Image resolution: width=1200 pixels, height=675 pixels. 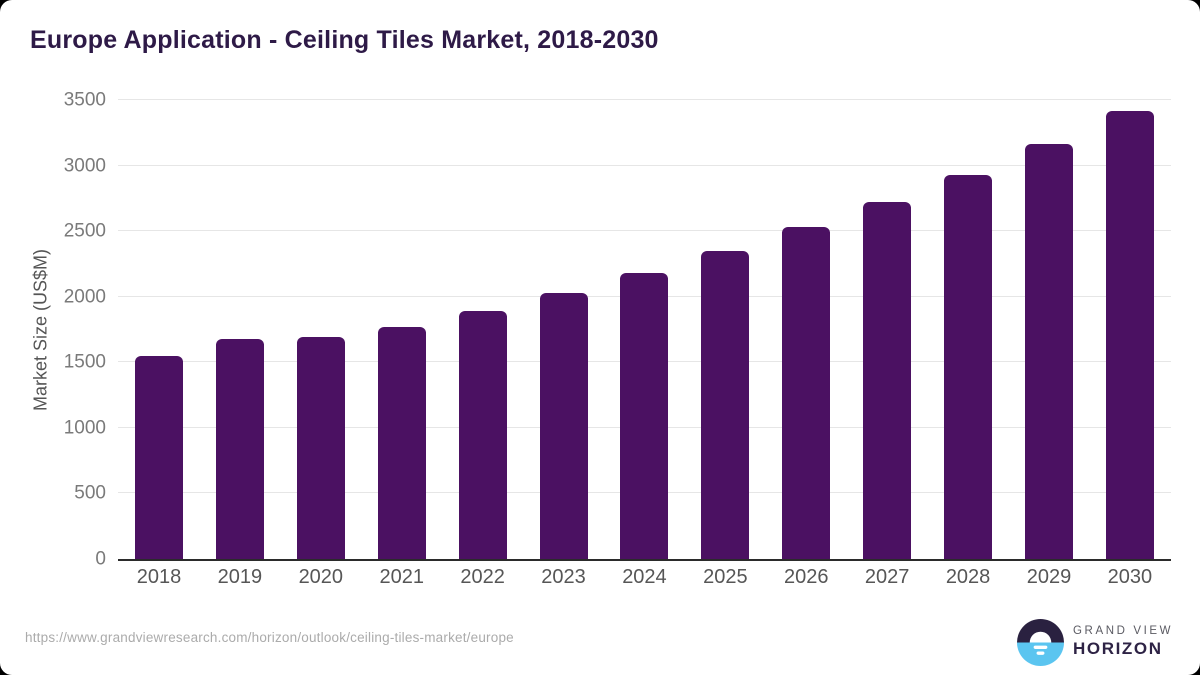 What do you see at coordinates (644, 416) in the screenshot?
I see `bar-2024` at bounding box center [644, 416].